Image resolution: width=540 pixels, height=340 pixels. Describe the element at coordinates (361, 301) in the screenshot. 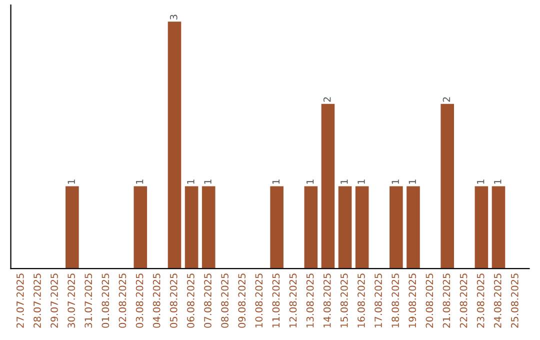

I see `x-tick-label: 16.08.2025` at that location.